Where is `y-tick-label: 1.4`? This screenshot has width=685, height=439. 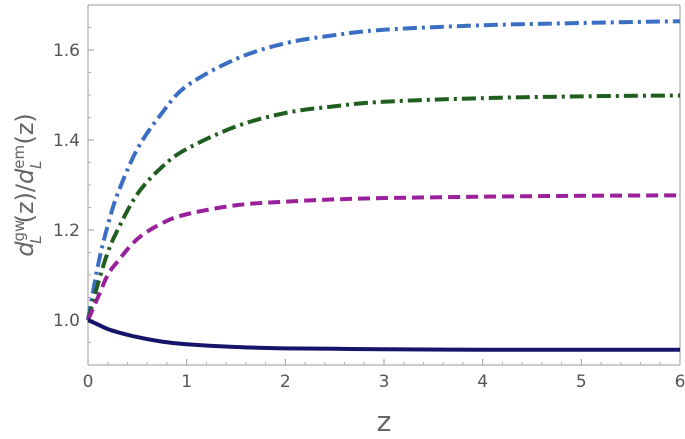 y-tick-label: 1.4 is located at coordinates (66, 141).